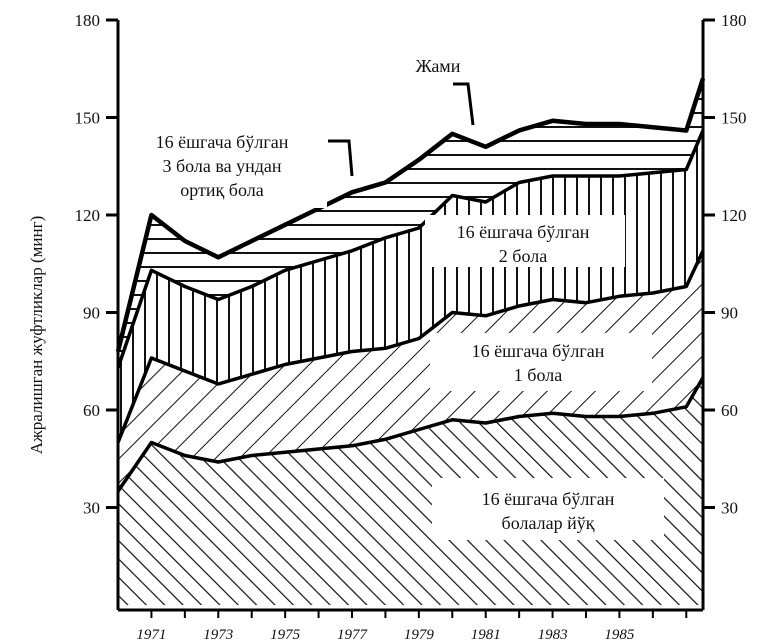  What do you see at coordinates (341, 158) in the screenshot?
I see `leader-three-plus-children` at bounding box center [341, 158].